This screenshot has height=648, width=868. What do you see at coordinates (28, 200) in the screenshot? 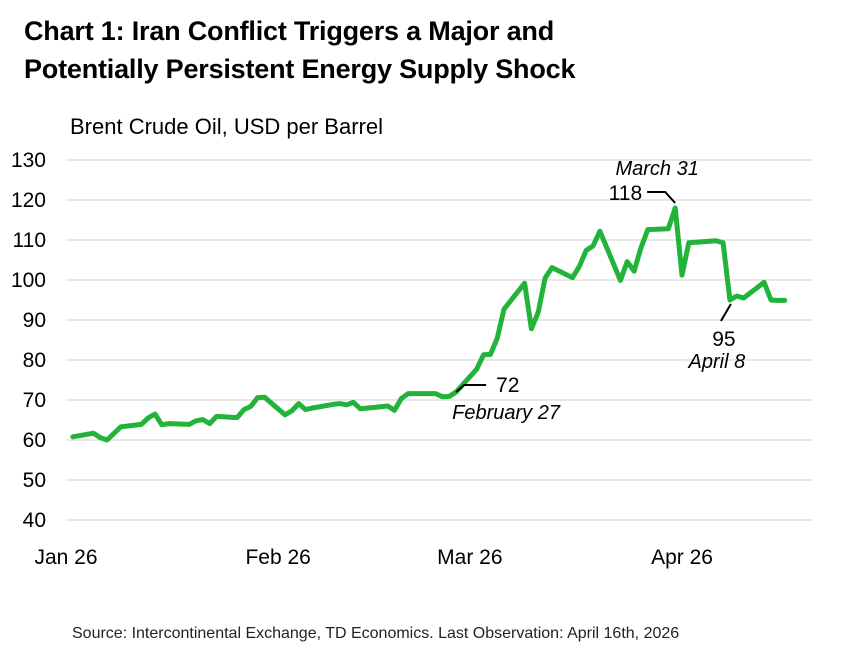
I see `y-tick-label-120: 120` at bounding box center [28, 200].